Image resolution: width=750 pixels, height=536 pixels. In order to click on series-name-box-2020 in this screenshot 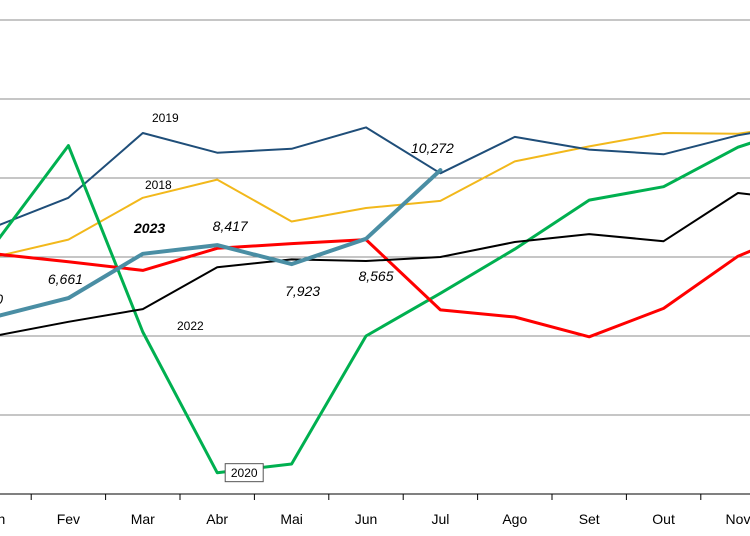, I will do `click(244, 473)`.